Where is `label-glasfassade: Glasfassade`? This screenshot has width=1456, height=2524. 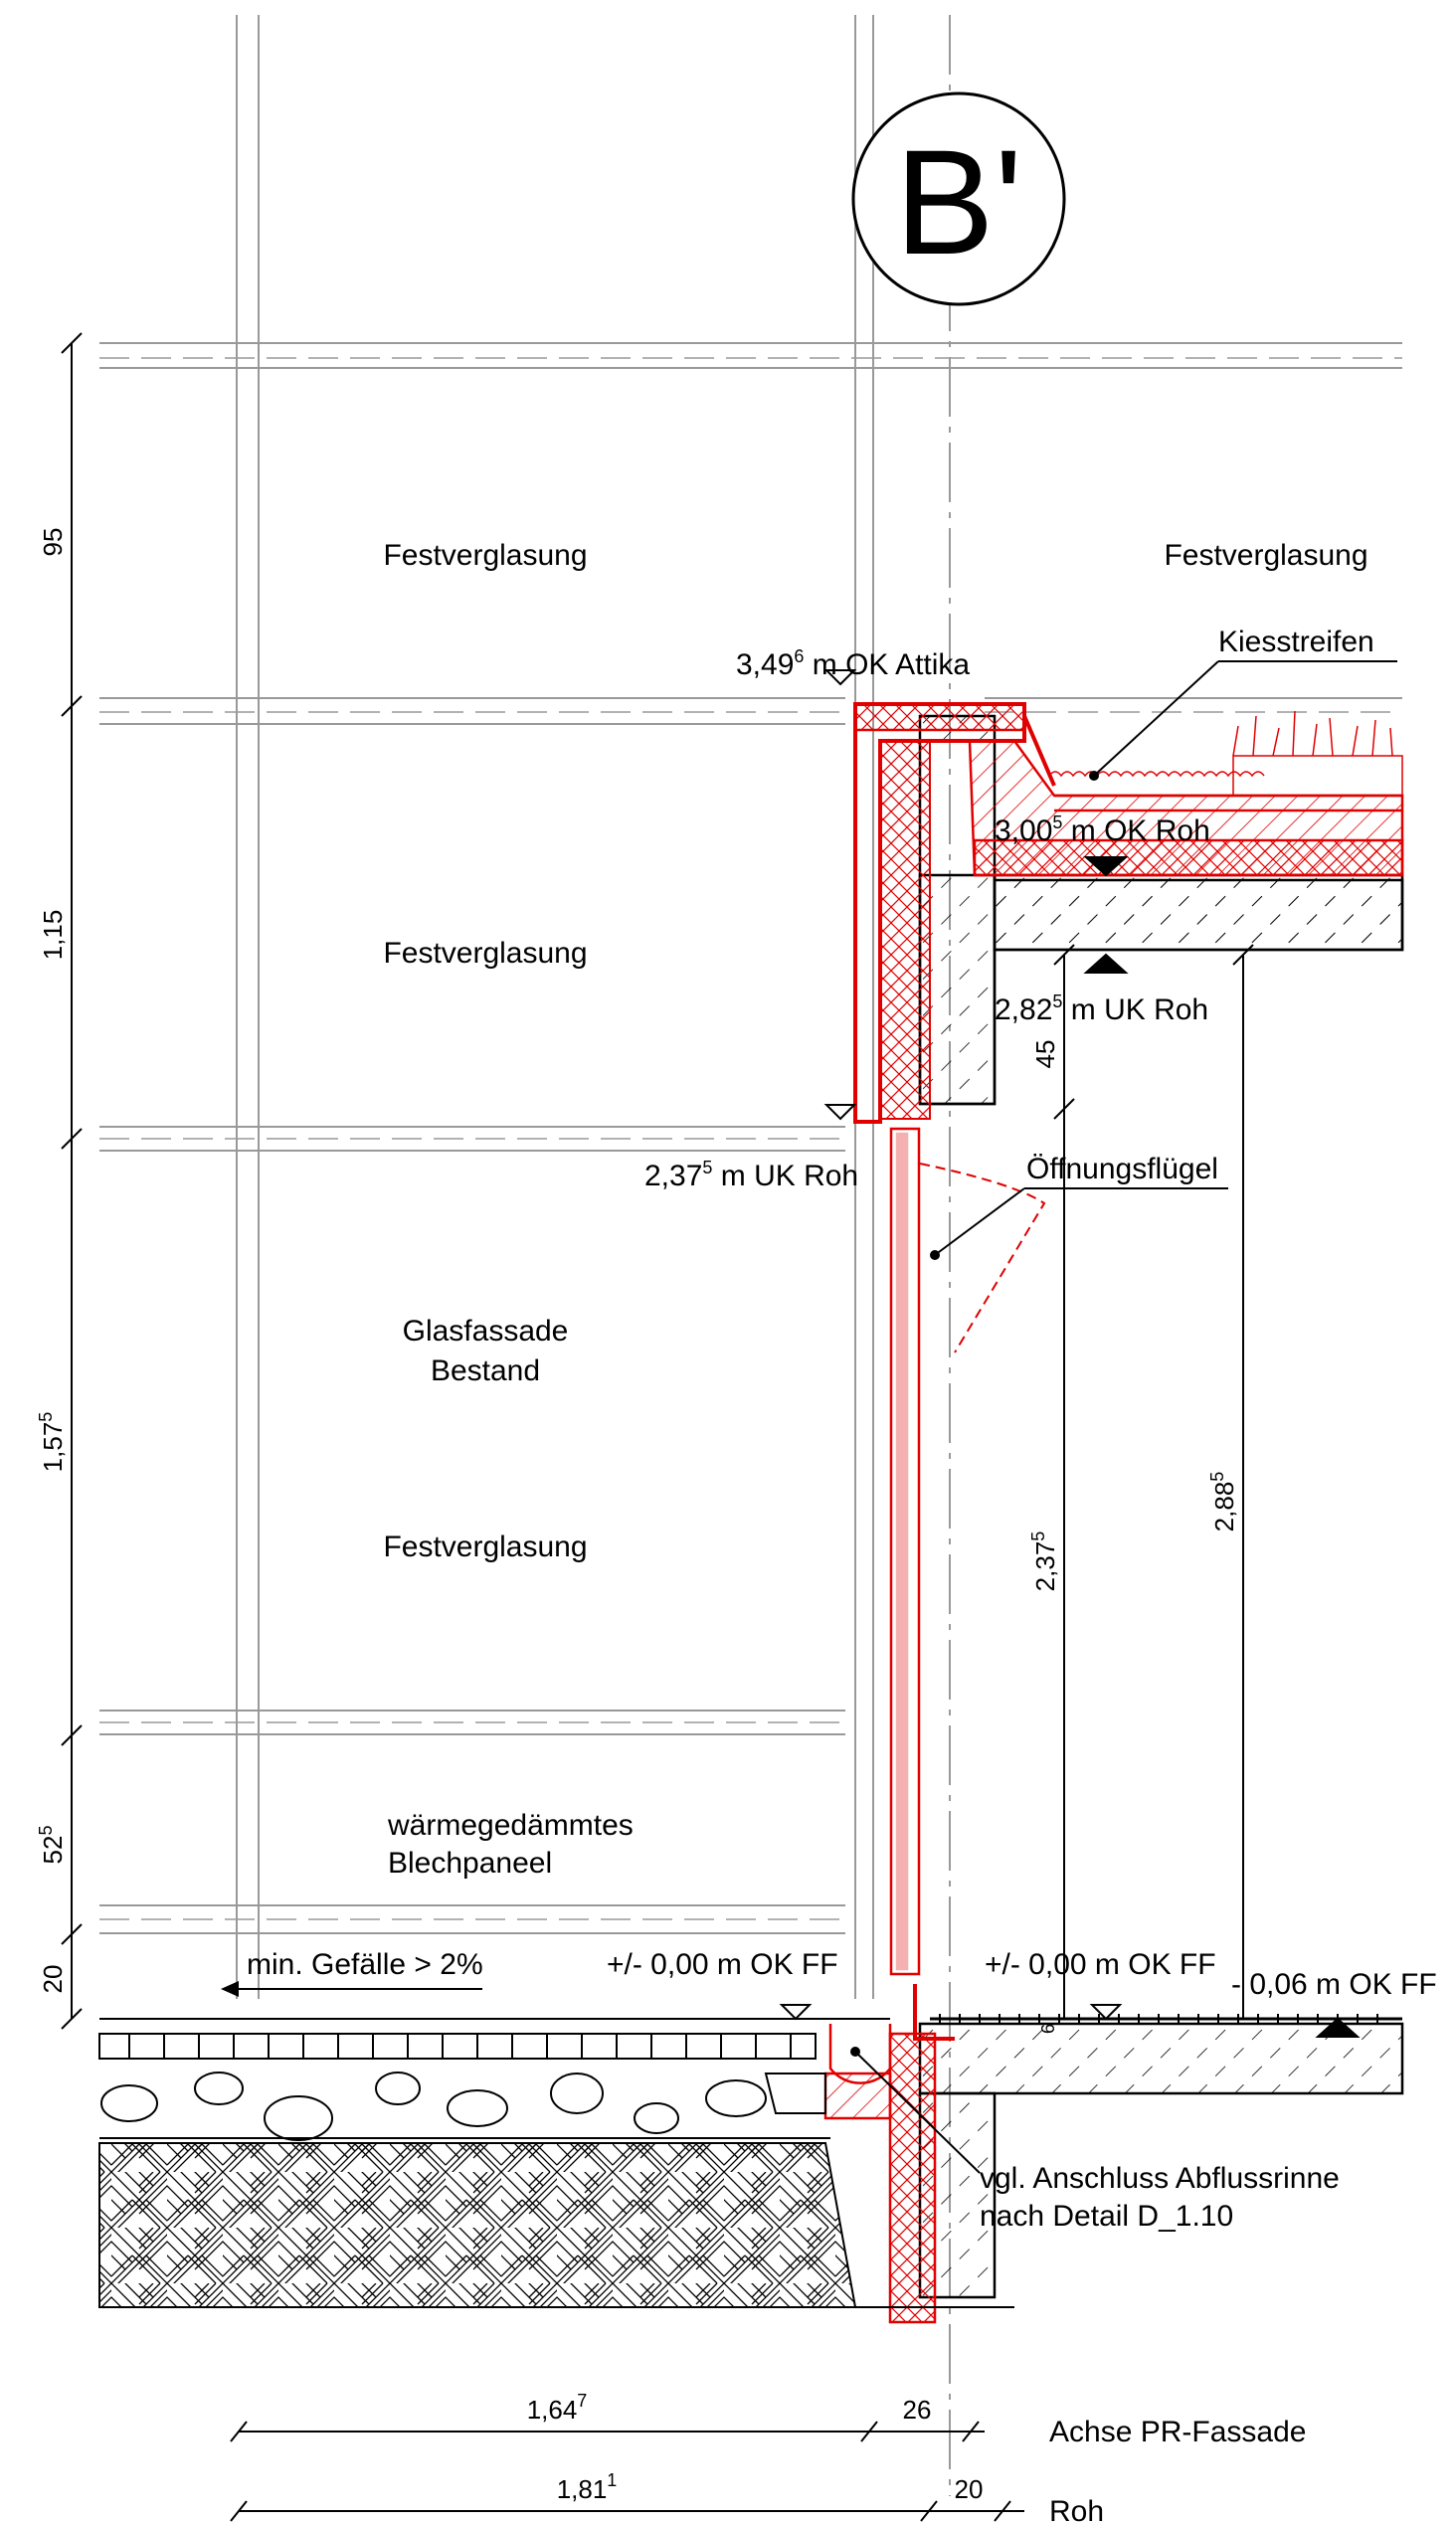 label-glasfassade: Glasfassade is located at coordinates (486, 1332).